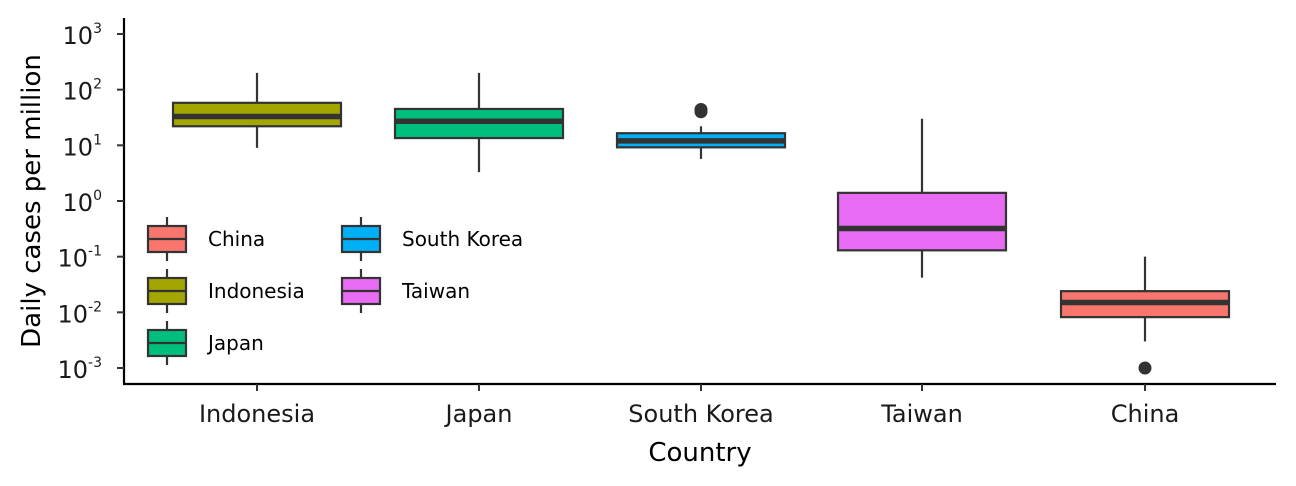  I want to click on y-axis: 10⁻³ 10⁻² 10⁻¹ 10⁰ 10¹ 10² 10³, so click(91, 201).